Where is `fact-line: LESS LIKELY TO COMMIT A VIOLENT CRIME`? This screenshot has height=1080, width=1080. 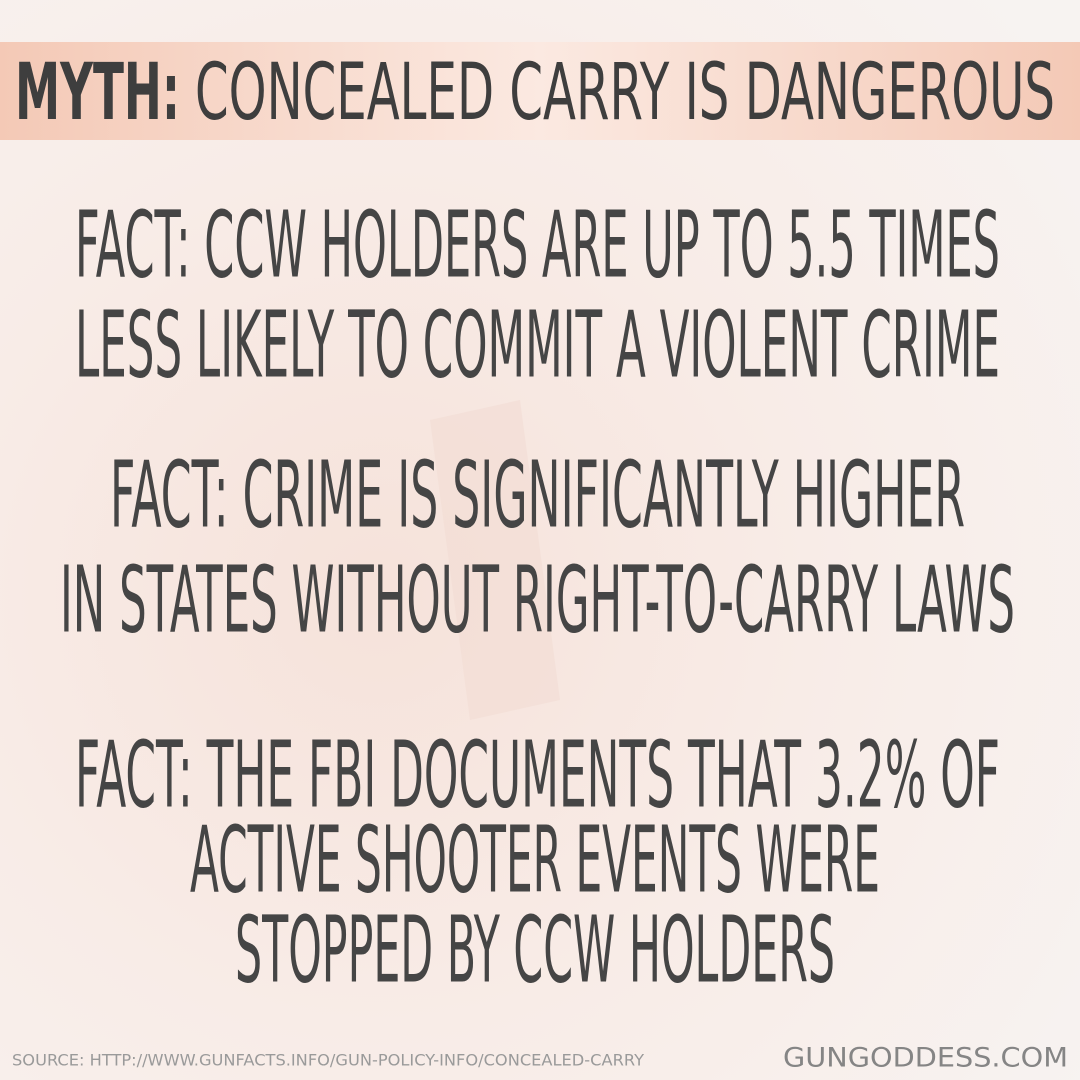 fact-line: LESS LIKELY TO COMMIT A VIOLENT CRIME is located at coordinates (537, 345).